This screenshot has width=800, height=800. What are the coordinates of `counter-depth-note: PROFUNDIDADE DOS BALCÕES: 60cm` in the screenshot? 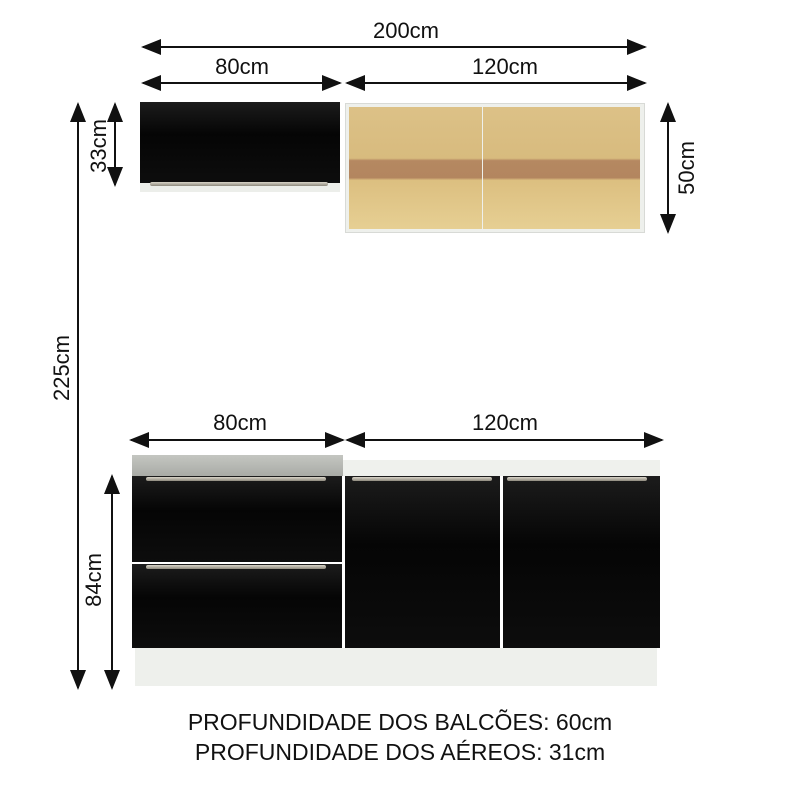 It's located at (400, 722).